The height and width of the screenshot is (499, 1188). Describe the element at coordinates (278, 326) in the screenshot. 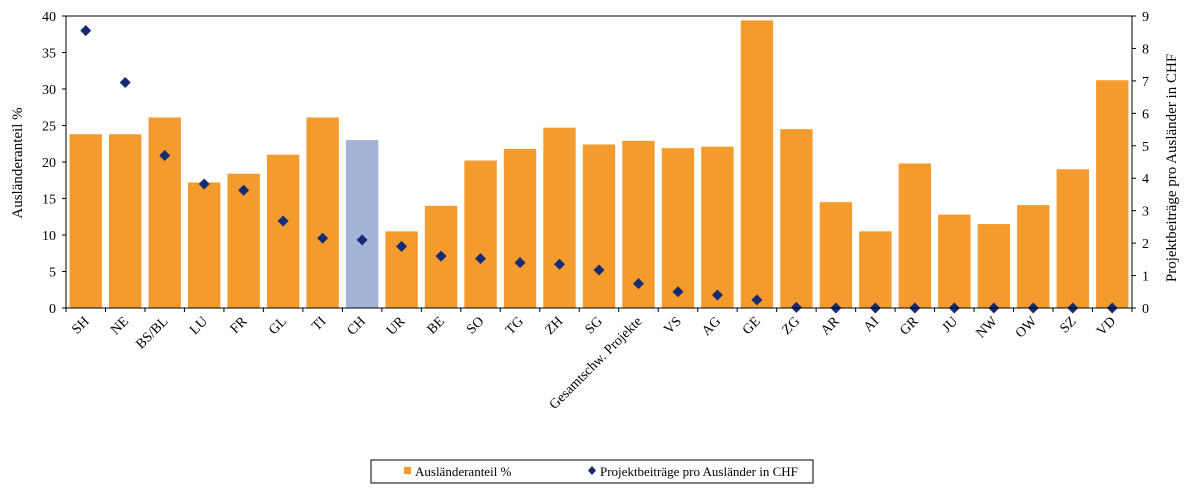

I see `x-tick-label: GL` at that location.